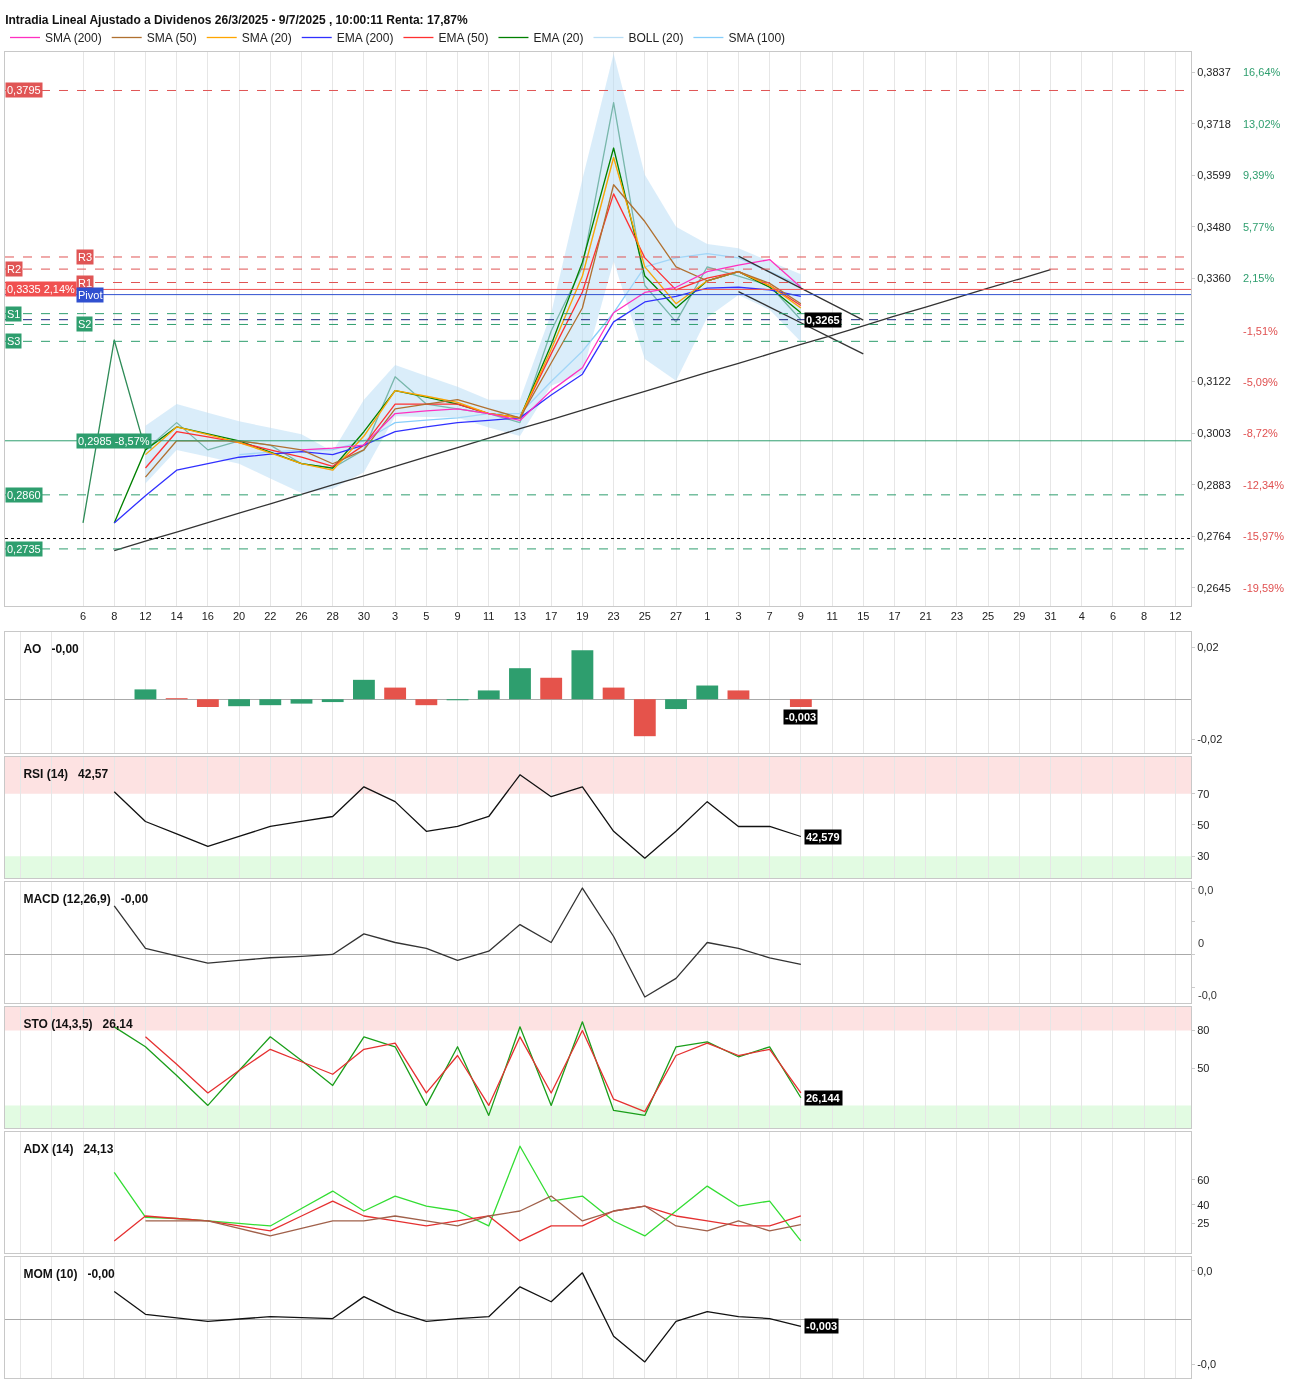  I want to click on x-tick-label: 20, so click(239, 616).